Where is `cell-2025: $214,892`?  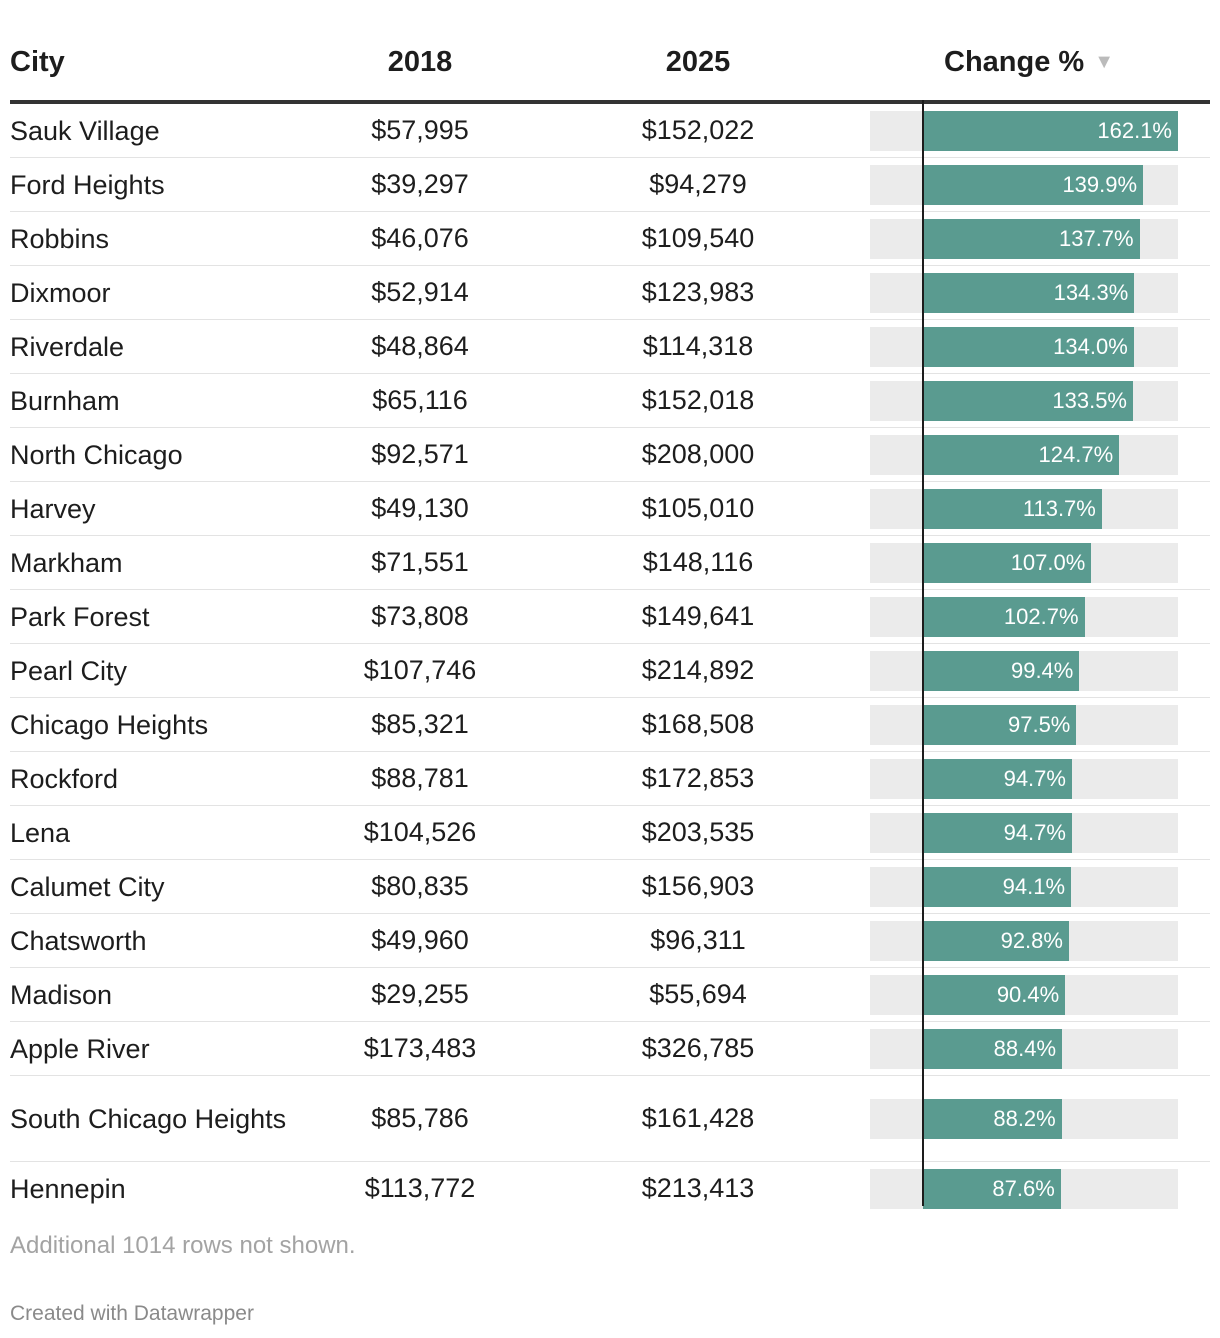 cell-2025: $214,892 is located at coordinates (698, 670).